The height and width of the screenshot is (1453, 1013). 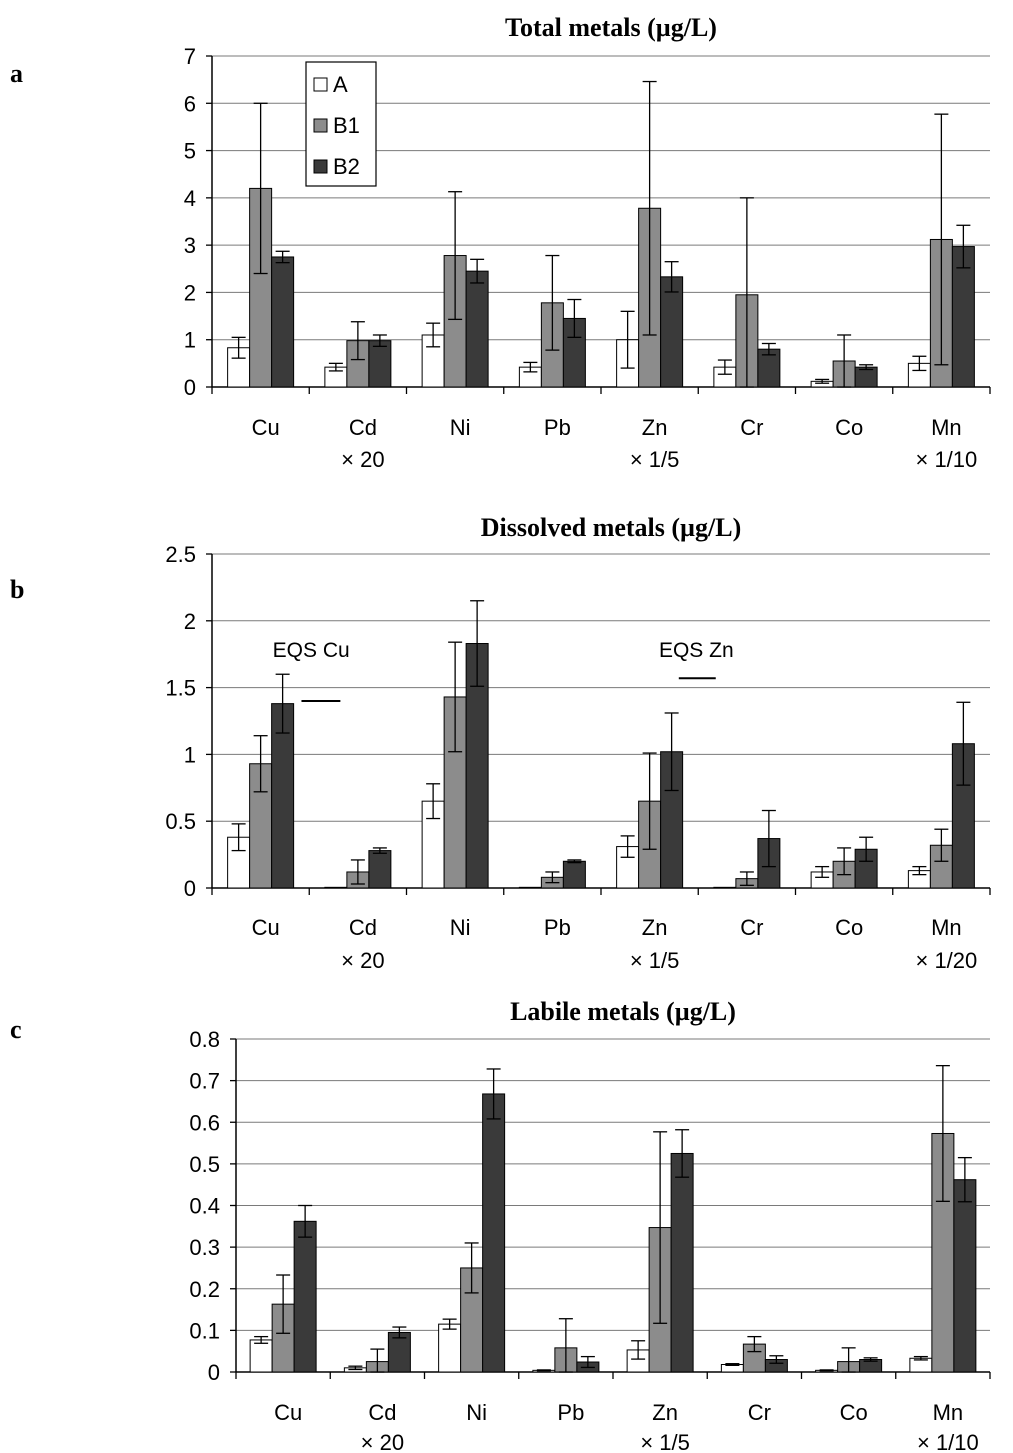 I want to click on bar-a-cd, so click(x=336, y=887).